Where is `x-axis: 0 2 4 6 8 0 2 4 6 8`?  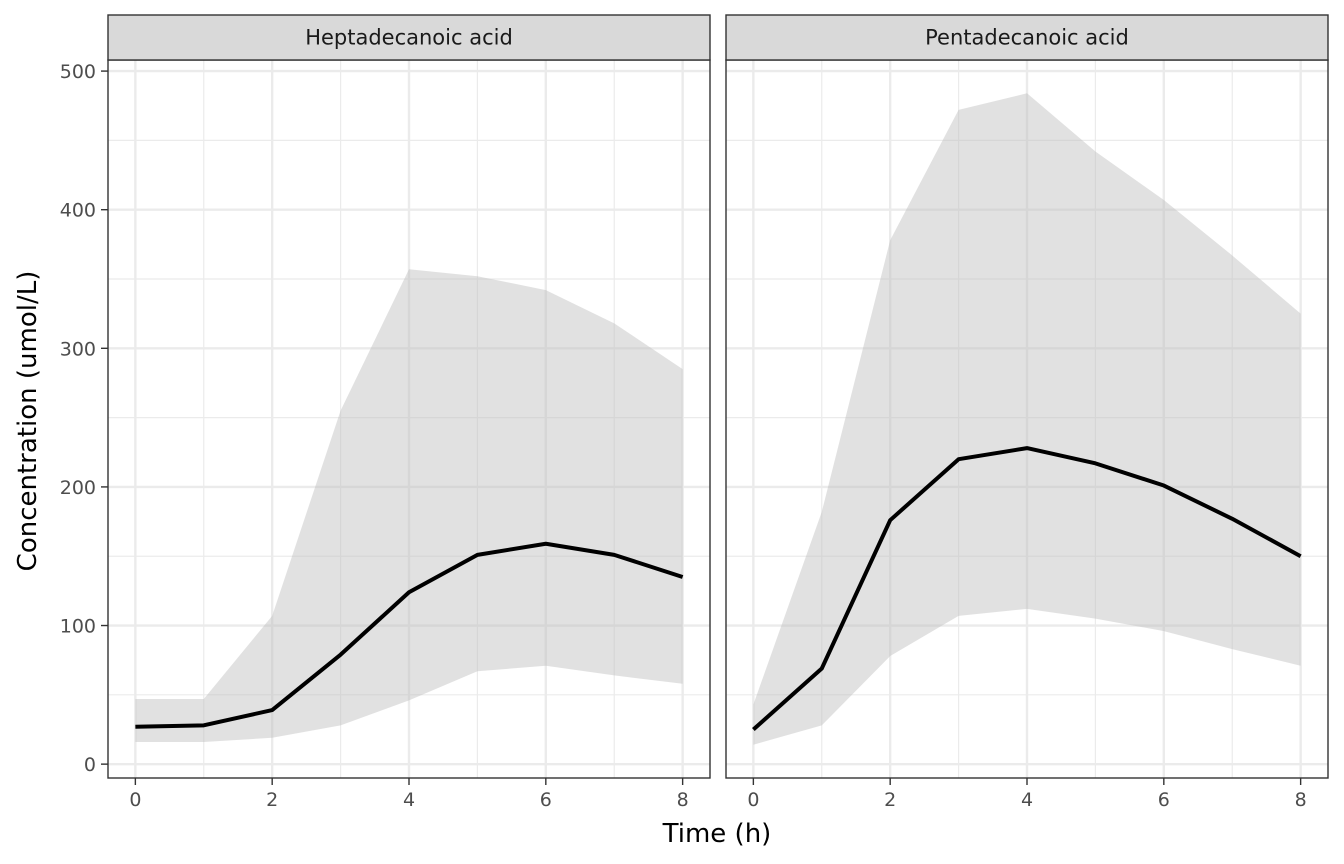 x-axis: 0 2 4 6 8 0 2 4 6 8 is located at coordinates (718, 794).